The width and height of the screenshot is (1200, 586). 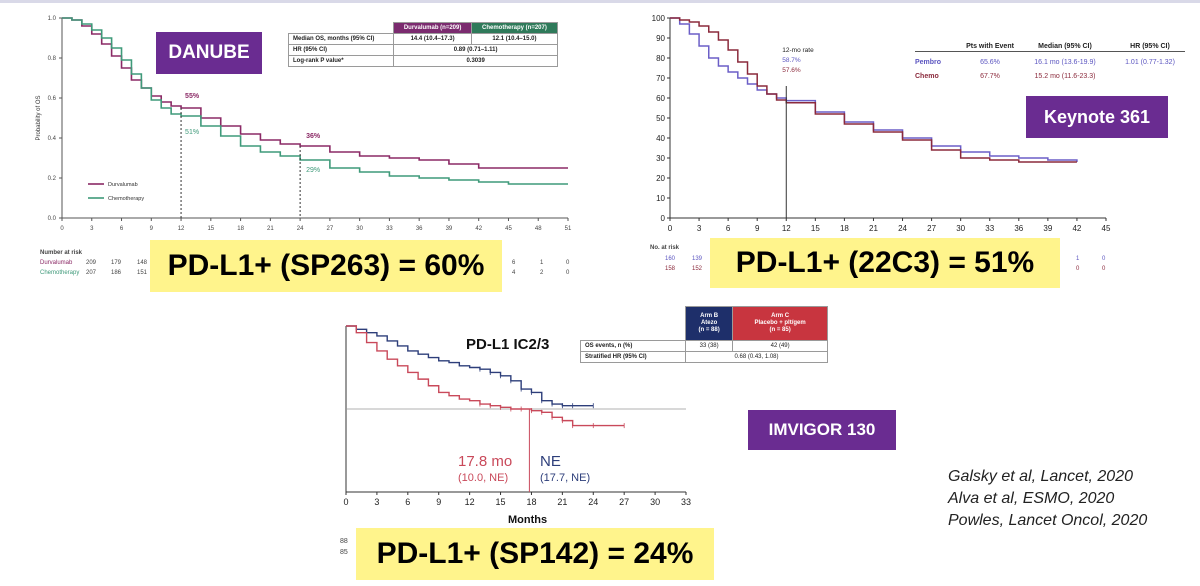 I want to click on imvigor-table-row-label: Stratified HR (95% CI), so click(x=633, y=357).